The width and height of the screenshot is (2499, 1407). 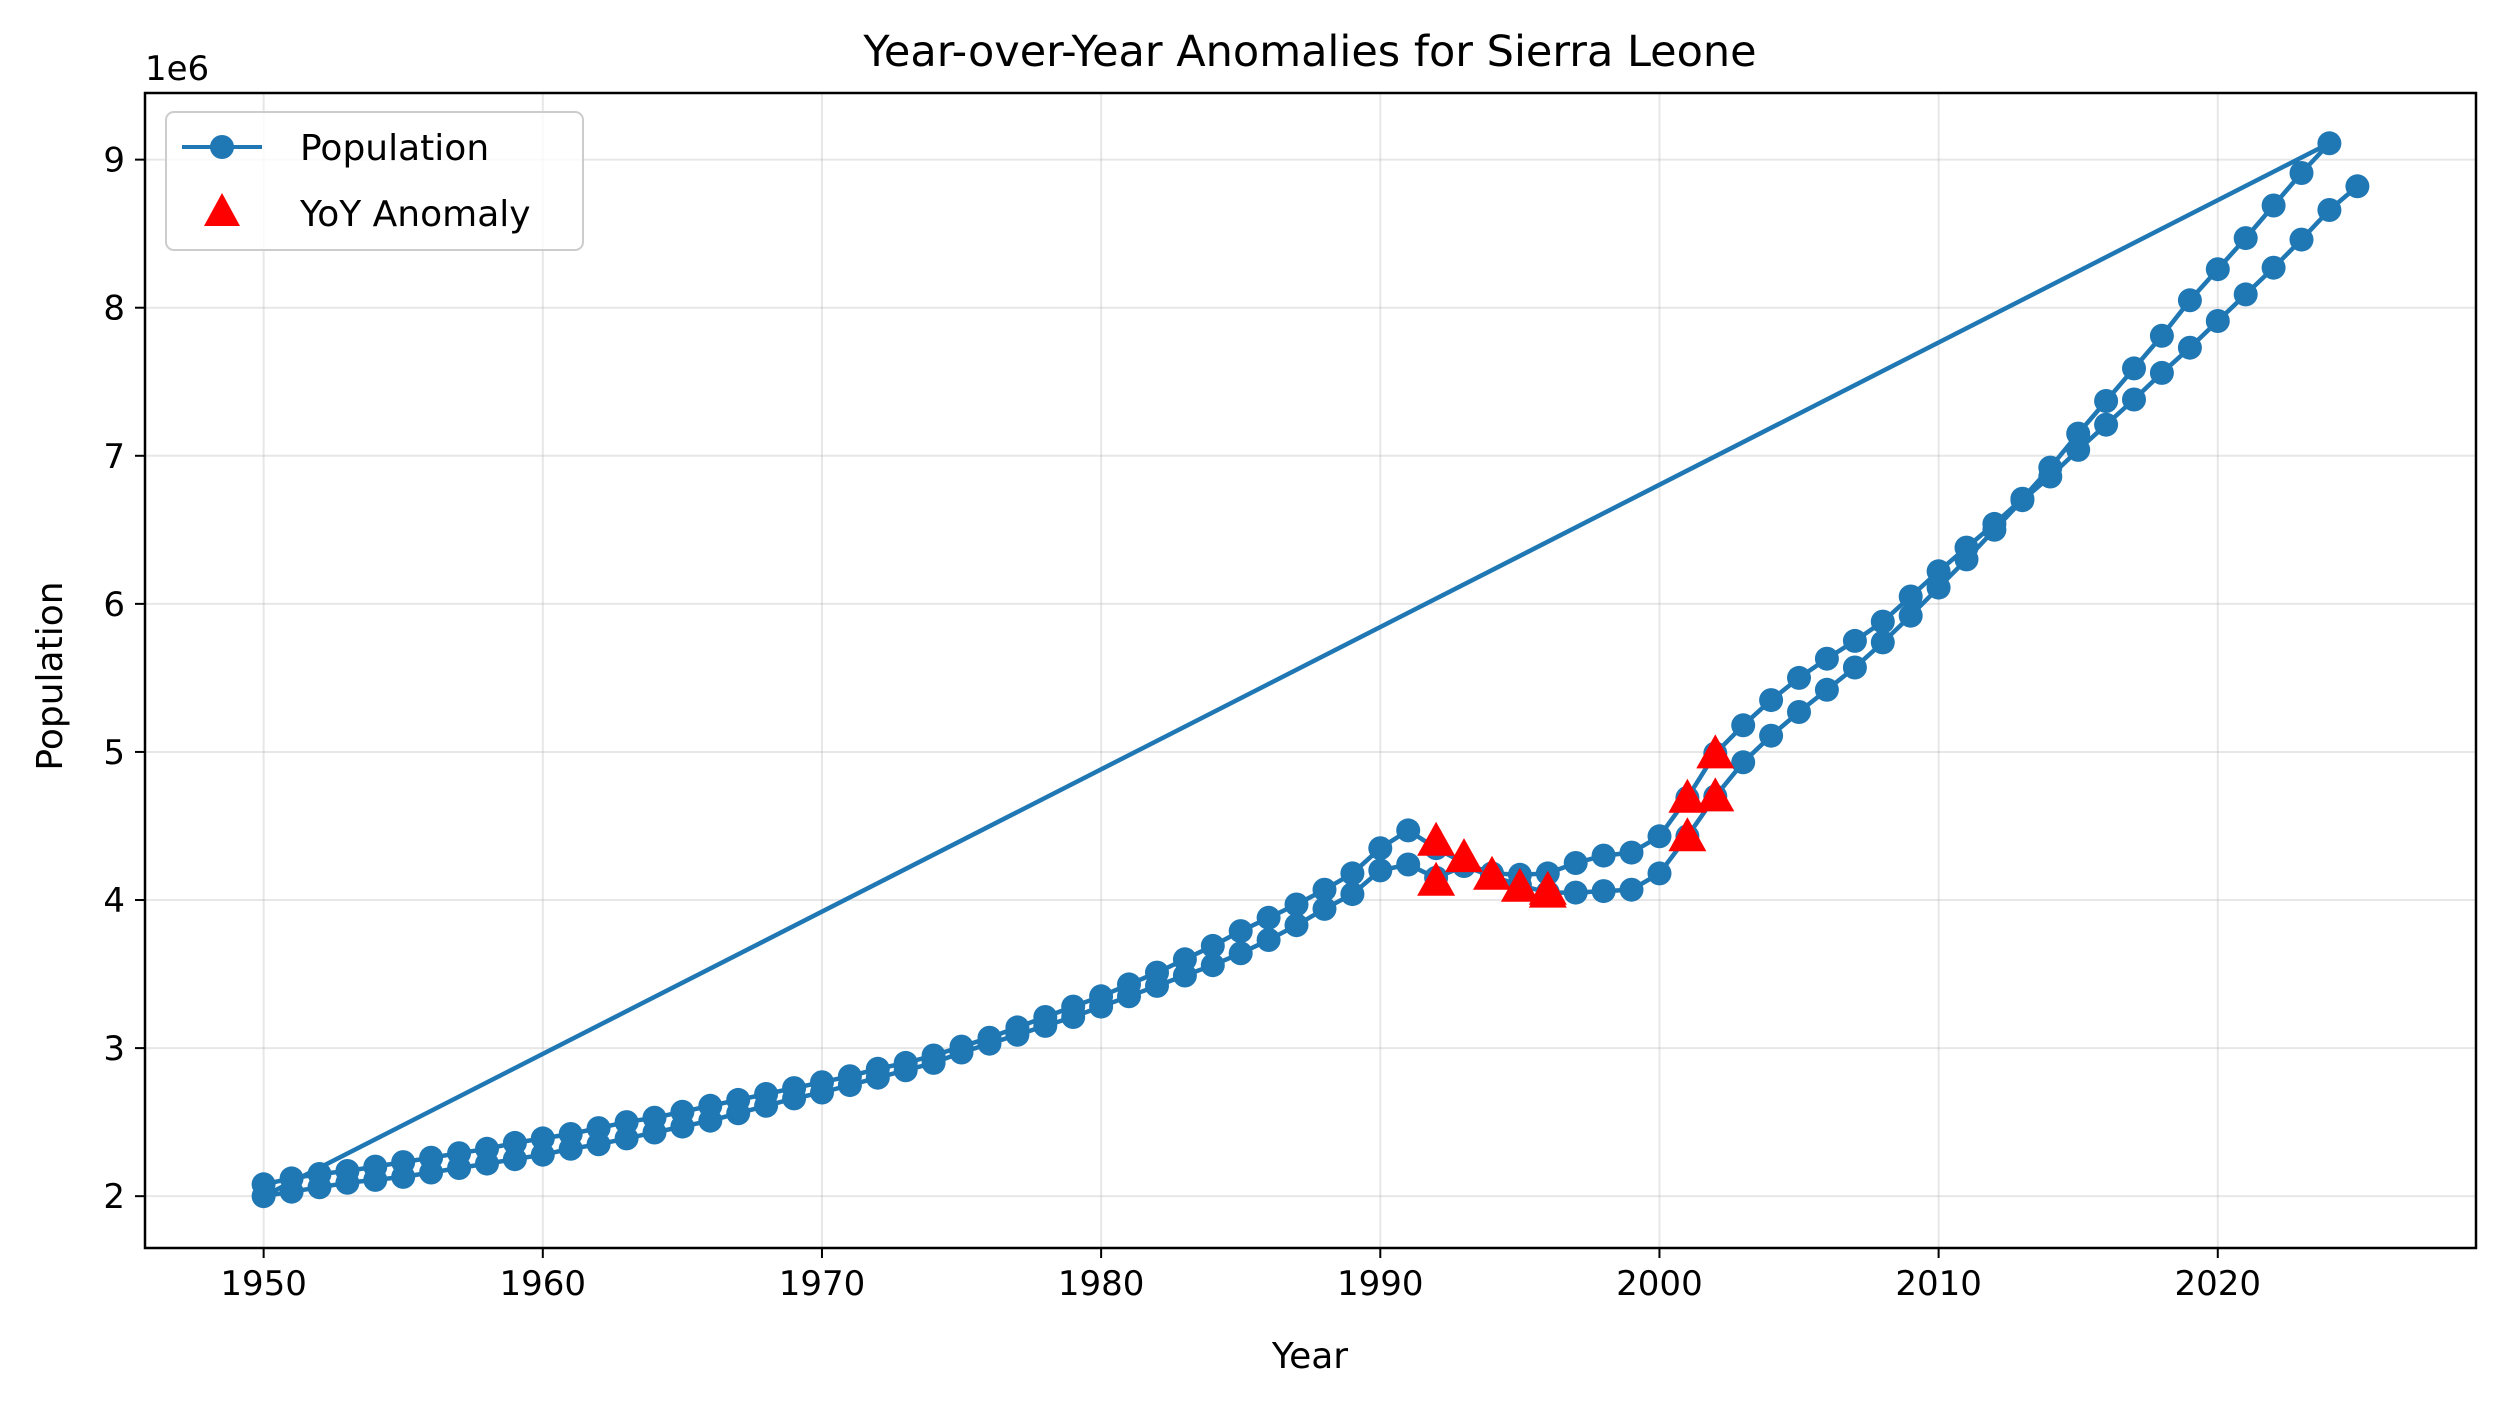 What do you see at coordinates (114, 753) in the screenshot?
I see `y-tick-label: 5` at bounding box center [114, 753].